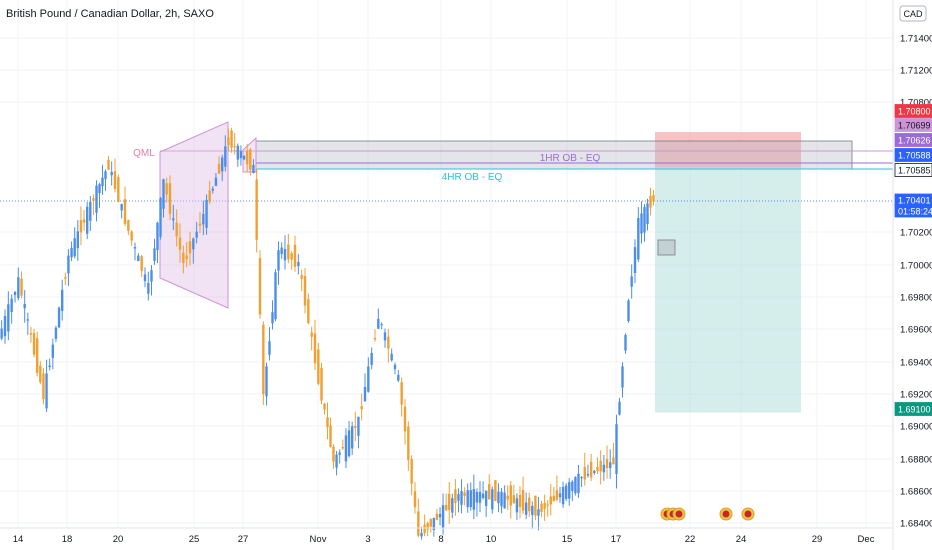 Image resolution: width=932 pixels, height=550 pixels. What do you see at coordinates (728, 150) in the screenshot?
I see `risk-zone` at bounding box center [728, 150].